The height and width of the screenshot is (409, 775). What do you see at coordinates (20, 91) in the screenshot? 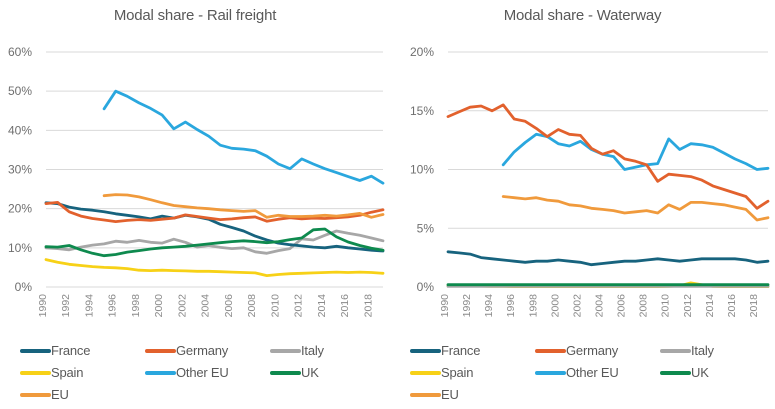
I see `y-axis-tick-label: 50%` at bounding box center [20, 91].